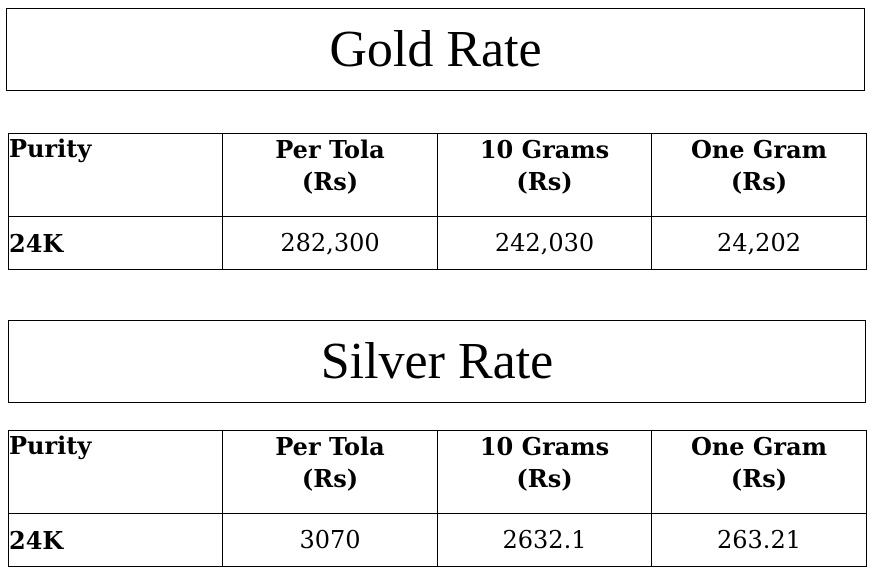 This screenshot has height=575, width=875. What do you see at coordinates (544, 540) in the screenshot?
I see `silver-ten-grams-value: 2632.1` at bounding box center [544, 540].